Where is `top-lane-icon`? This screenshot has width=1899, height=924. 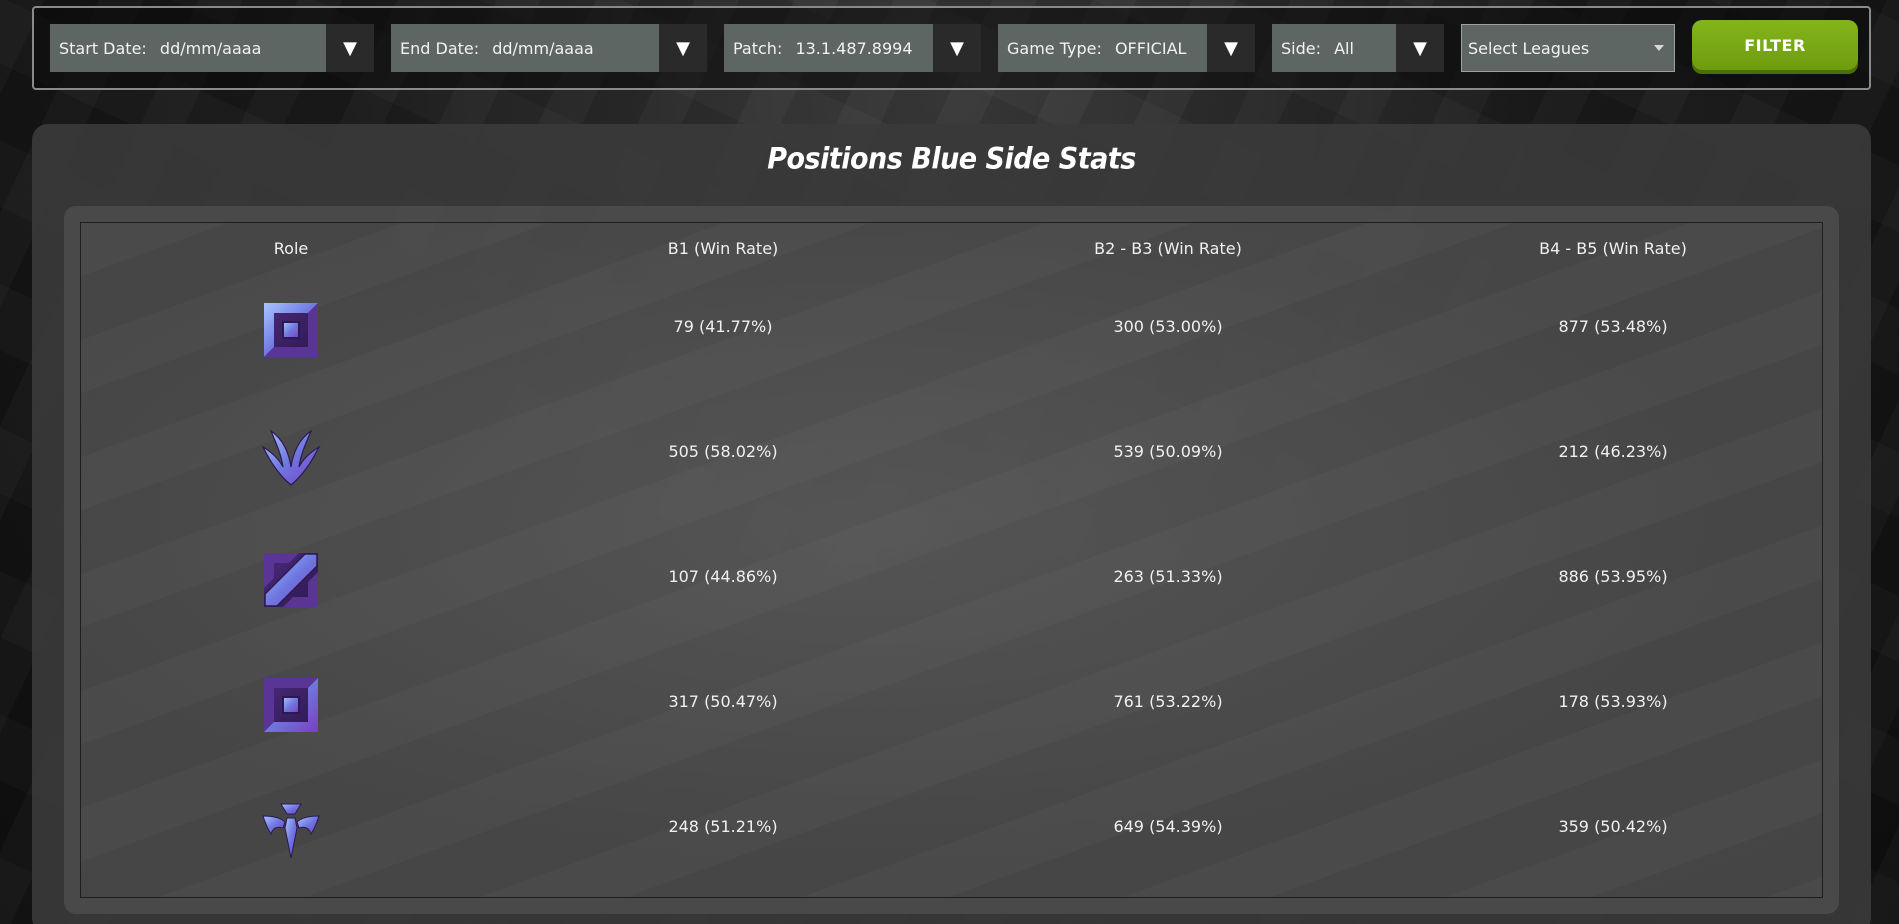
top-lane-icon is located at coordinates (291, 330).